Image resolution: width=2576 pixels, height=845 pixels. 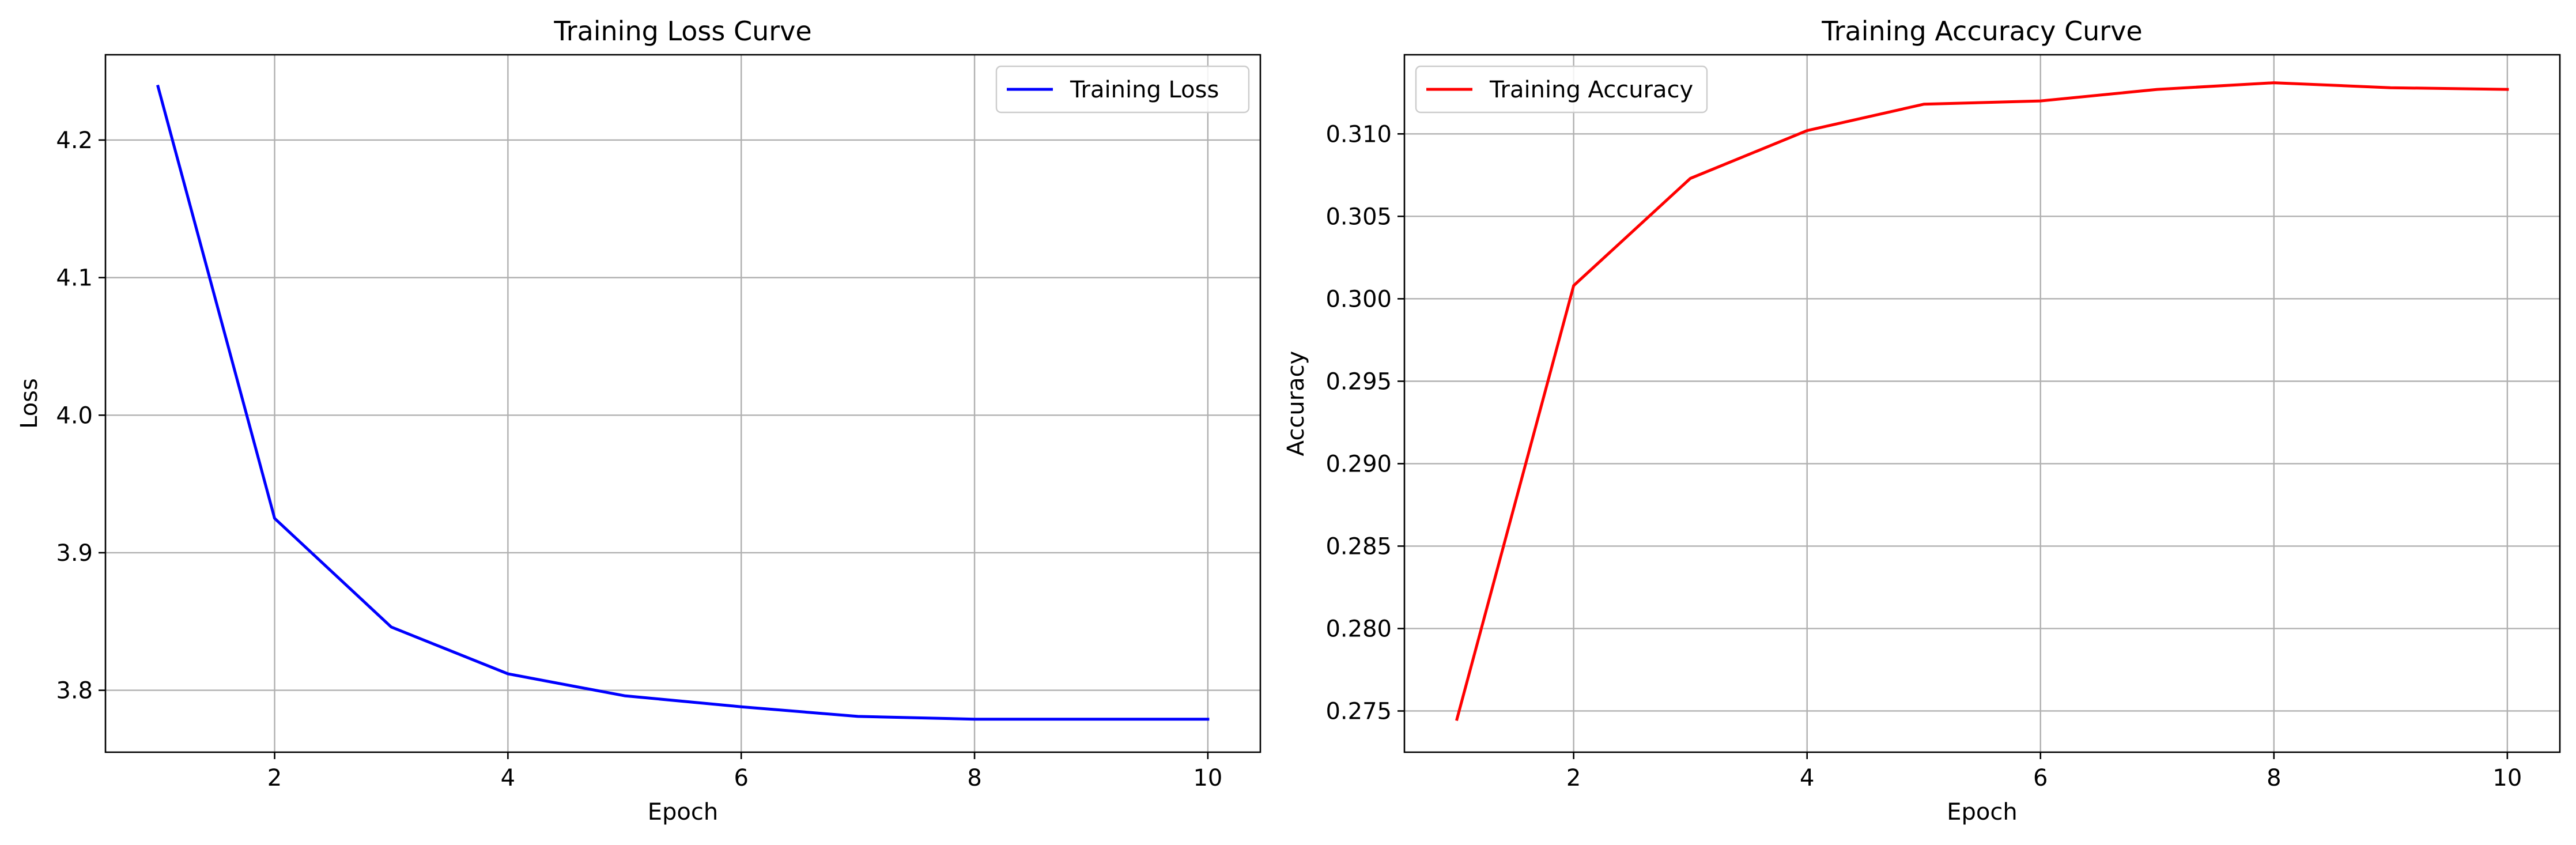 I want to click on loss-x-tick-label: 2, so click(x=274, y=778).